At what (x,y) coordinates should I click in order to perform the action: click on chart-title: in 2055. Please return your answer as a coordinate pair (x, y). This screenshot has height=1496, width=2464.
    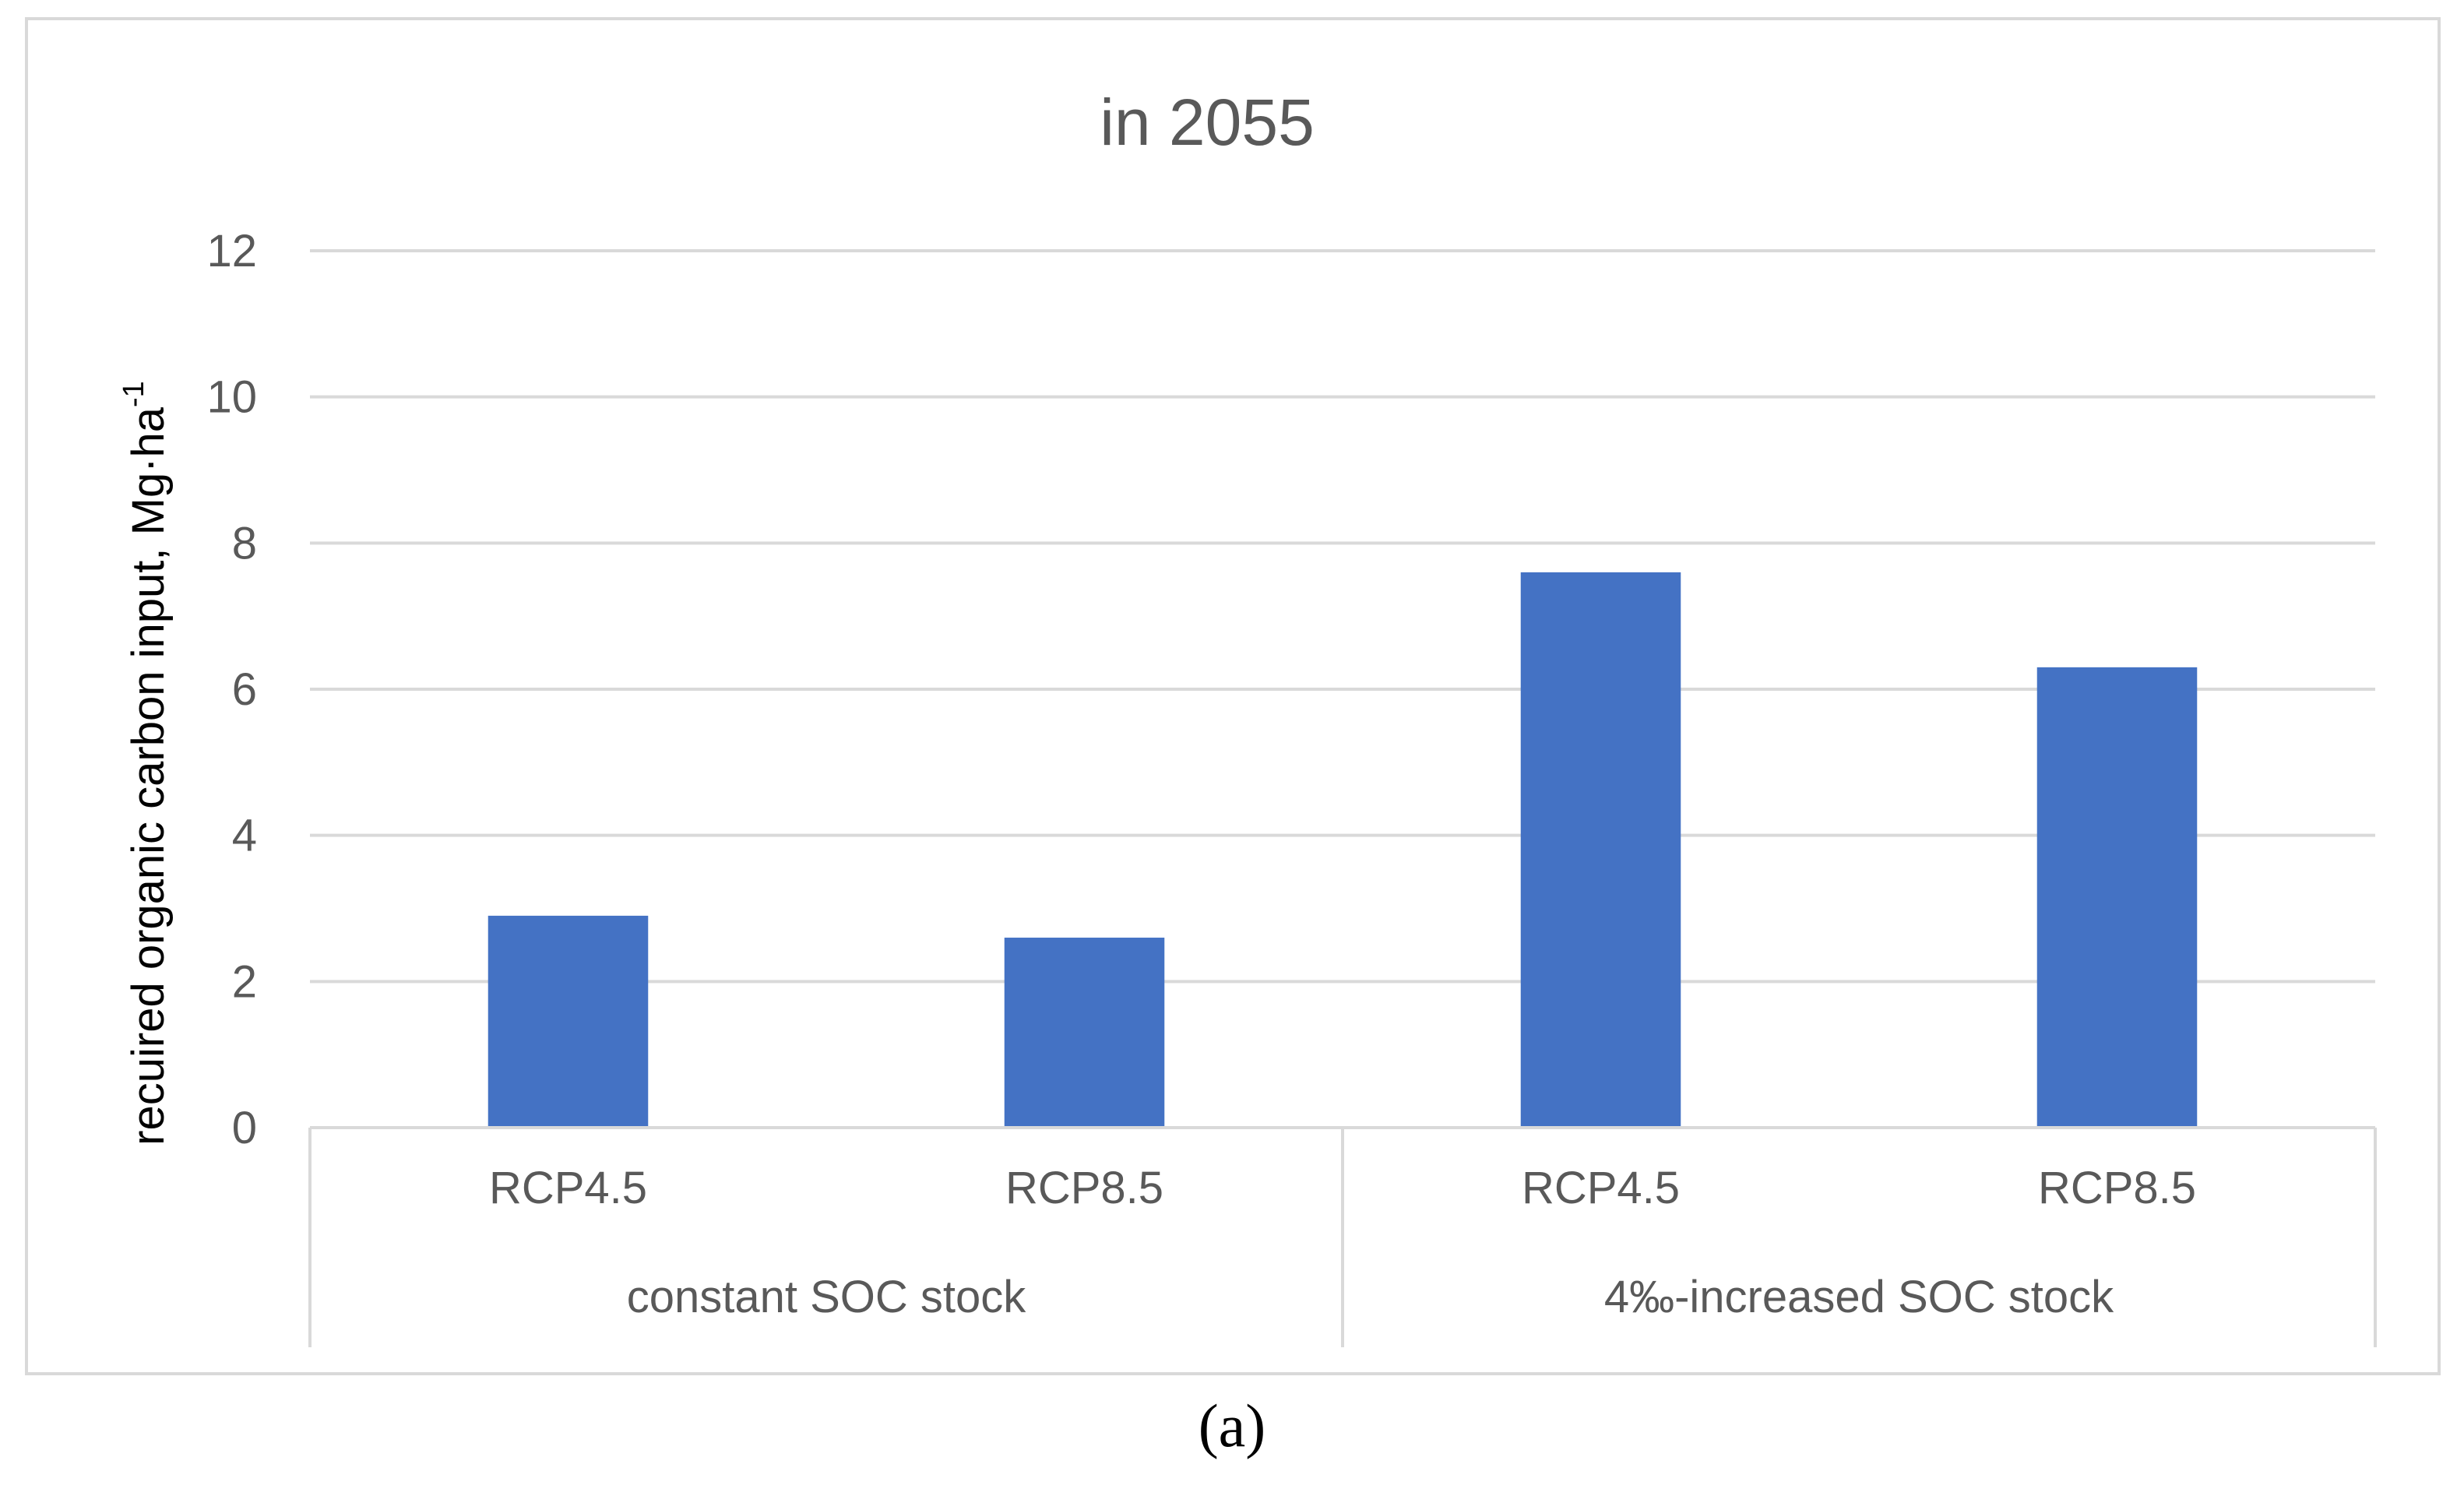
    Looking at the image, I should click on (1207, 122).